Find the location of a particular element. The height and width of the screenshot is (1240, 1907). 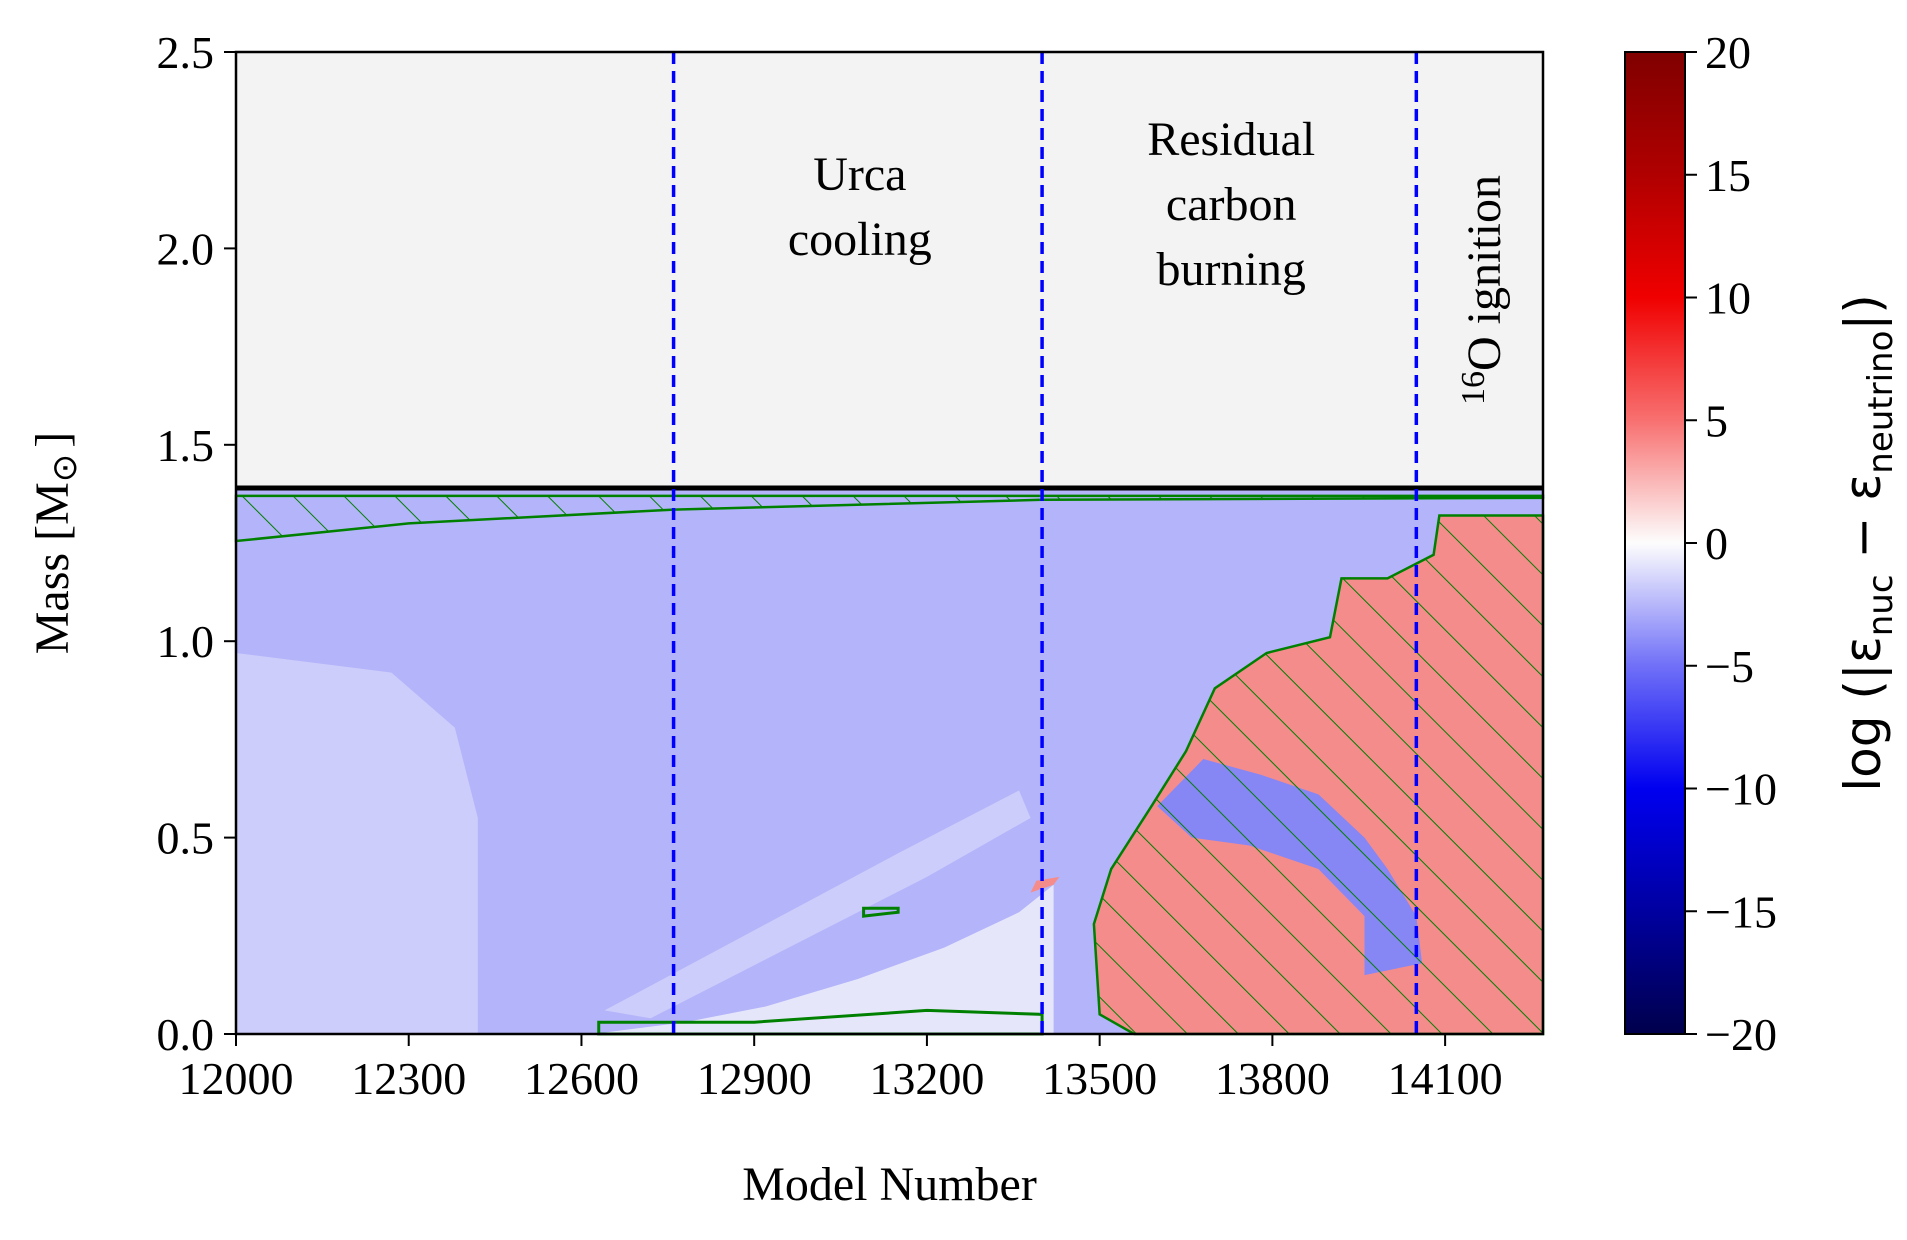

y-tick-label: 2.5 is located at coordinates (186, 52).